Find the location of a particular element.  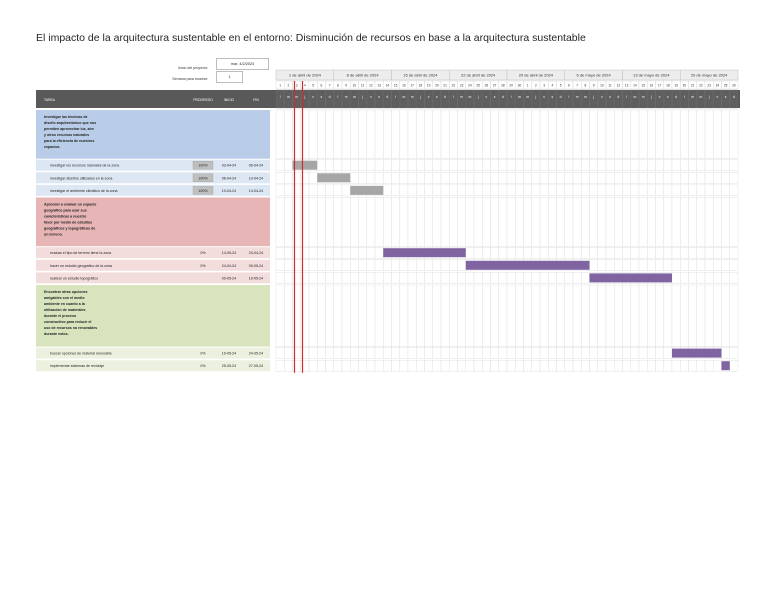

task-end: 19-05-24 is located at coordinates (256, 278).